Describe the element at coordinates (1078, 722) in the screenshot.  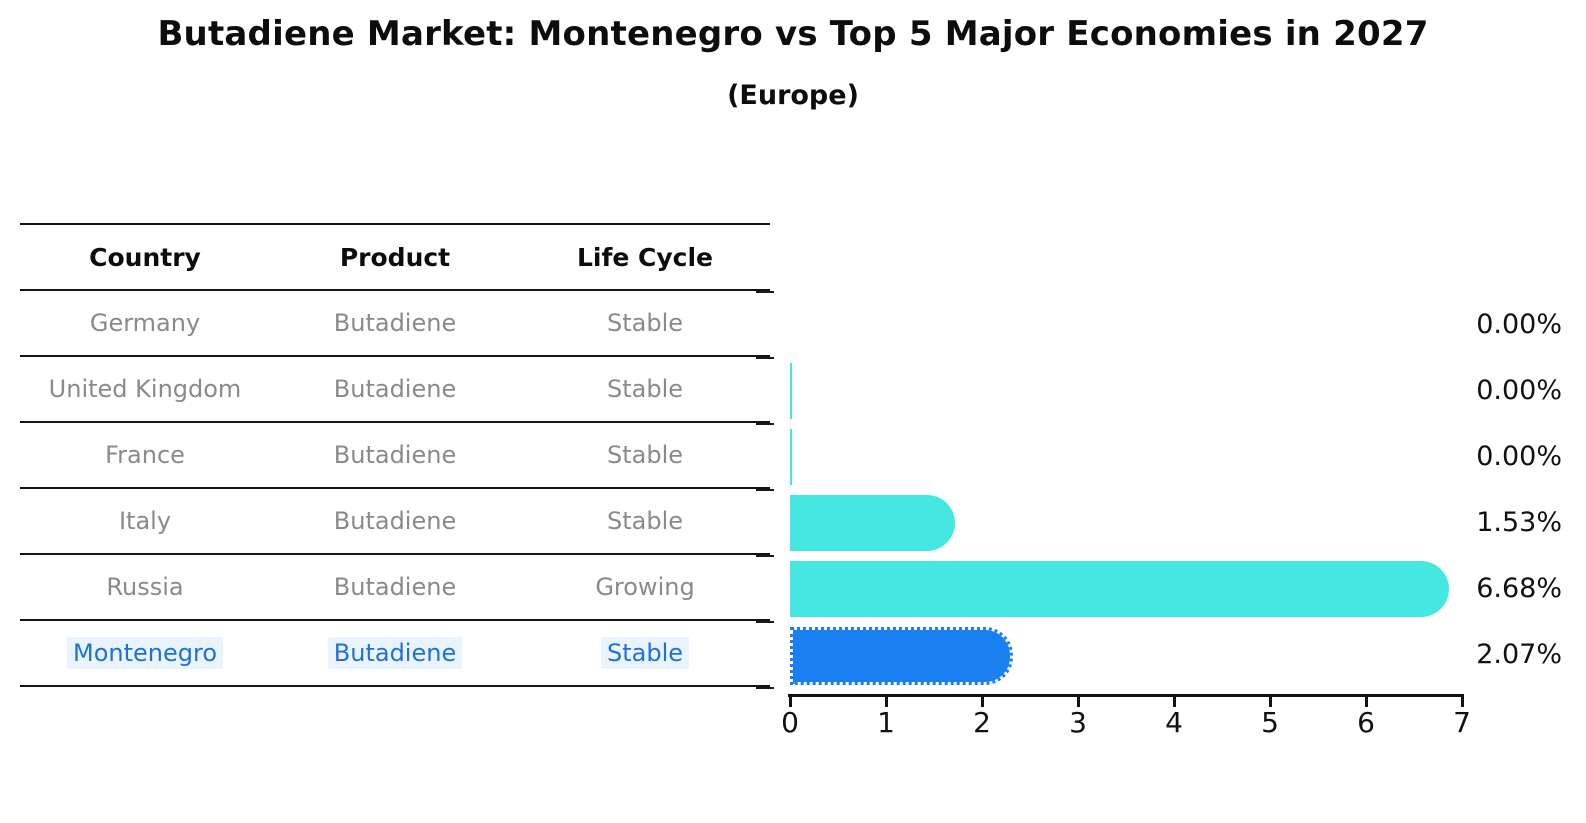
I see `x-axis-tick-label: 3` at that location.